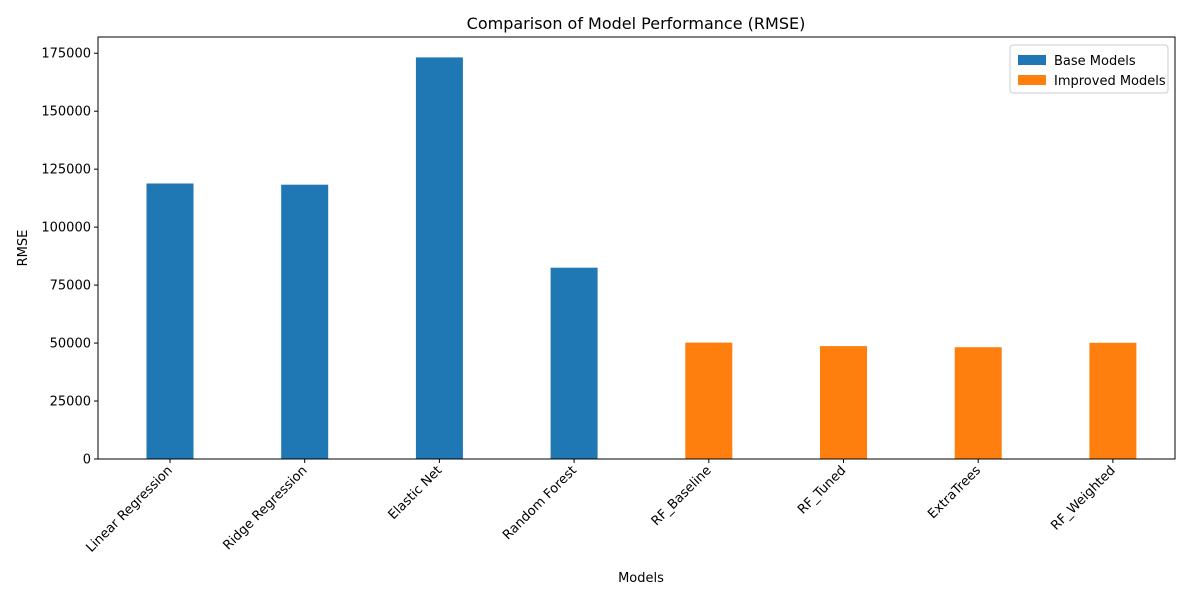 The height and width of the screenshot is (600, 1200). What do you see at coordinates (636, 23) in the screenshot?
I see `chart-title: Comparison of Model Performance (RMSE)` at bounding box center [636, 23].